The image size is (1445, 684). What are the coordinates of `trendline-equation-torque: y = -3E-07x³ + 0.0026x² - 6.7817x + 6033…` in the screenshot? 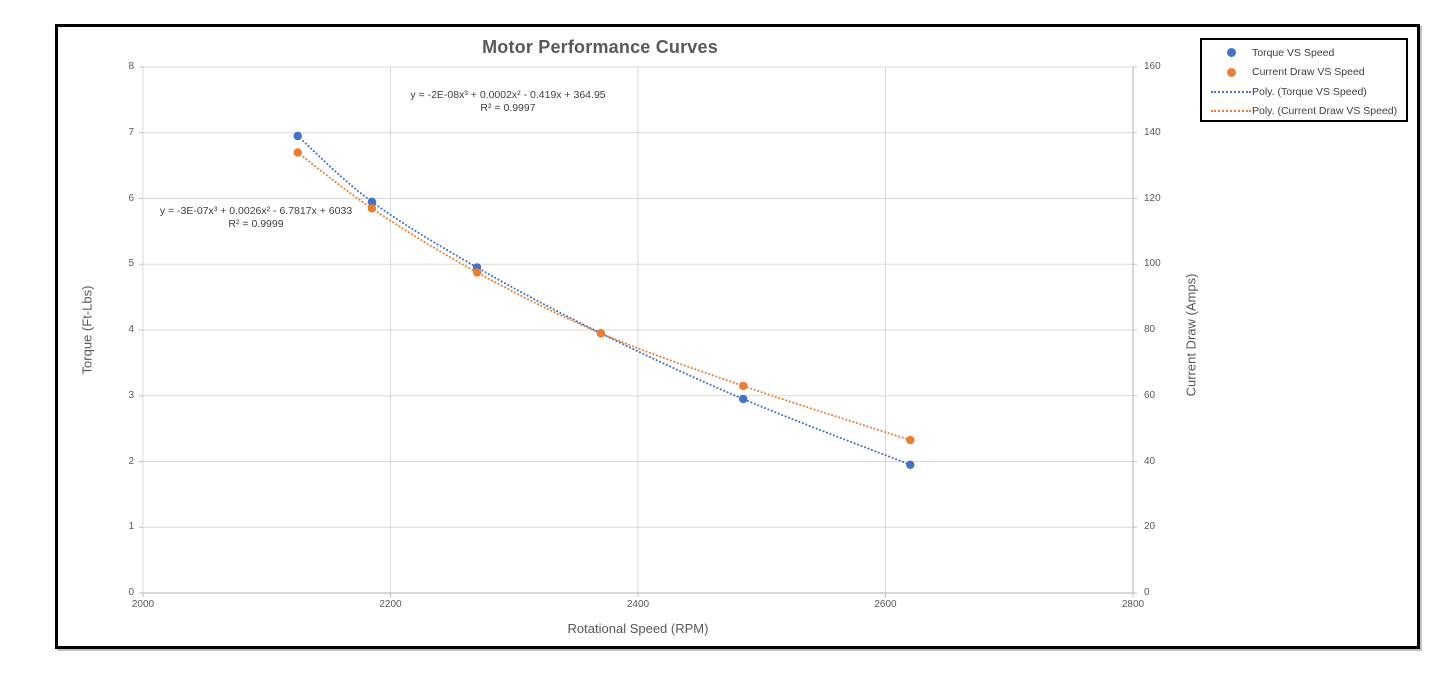 It's located at (256, 218).